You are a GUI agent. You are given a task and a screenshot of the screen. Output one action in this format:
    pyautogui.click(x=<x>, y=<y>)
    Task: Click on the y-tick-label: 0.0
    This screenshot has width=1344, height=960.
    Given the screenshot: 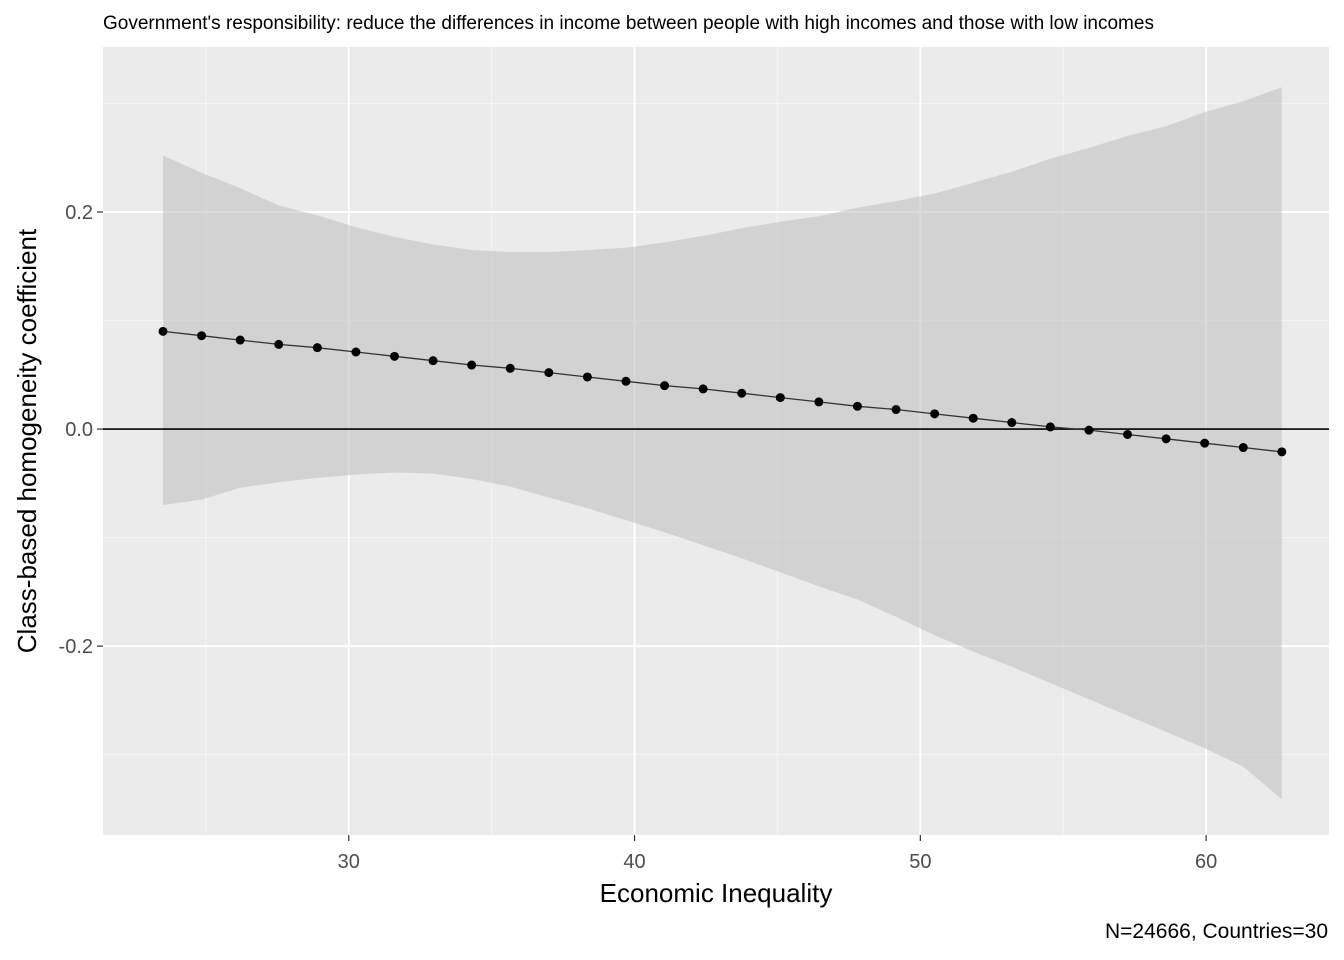 What is the action you would take?
    pyautogui.click(x=79, y=430)
    